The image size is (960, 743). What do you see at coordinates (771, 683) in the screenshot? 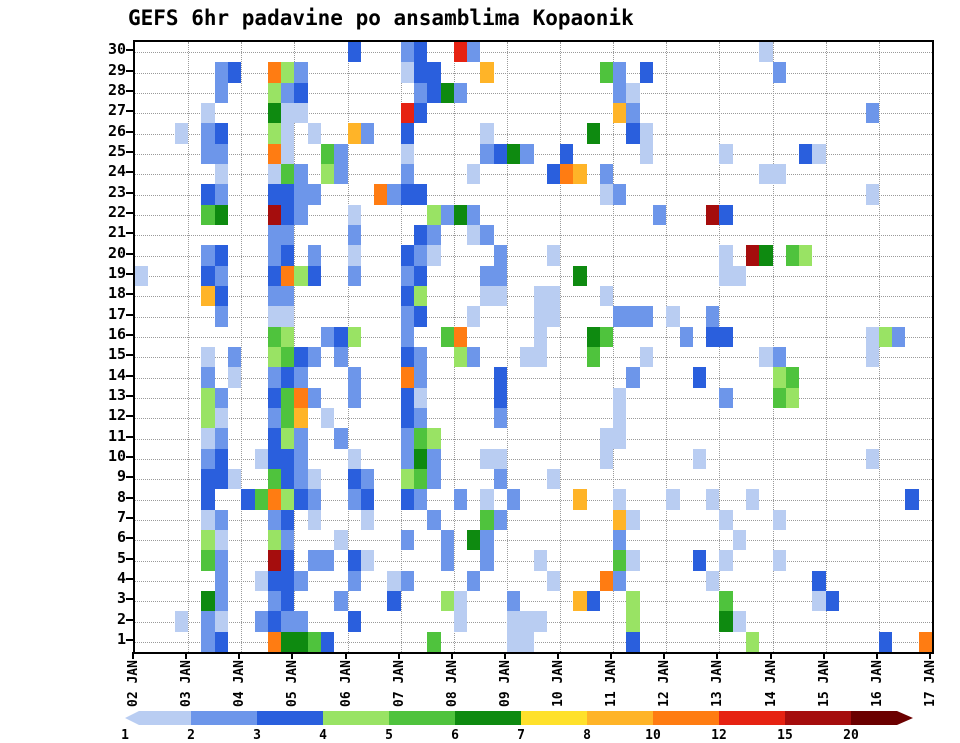
I see `x-tick-label: 14 JAN` at bounding box center [771, 683].